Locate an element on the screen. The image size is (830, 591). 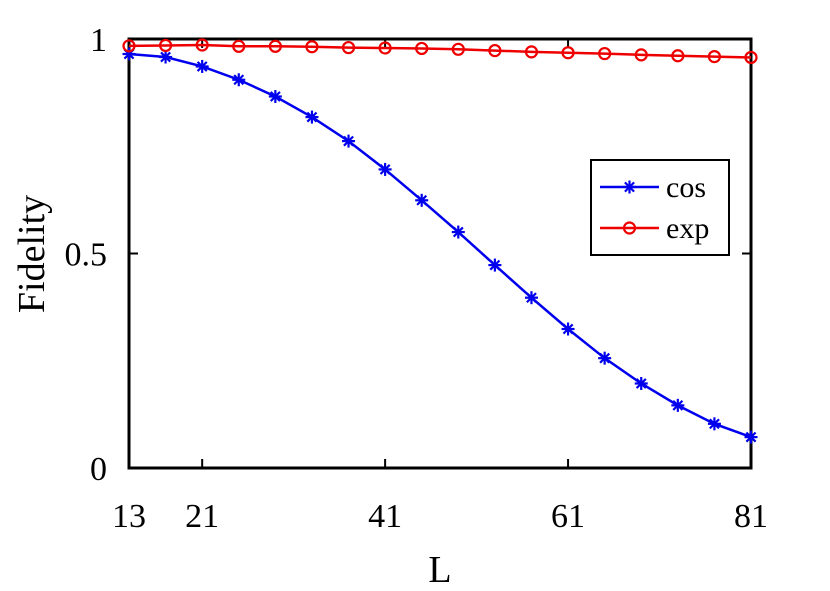
legend-label-cos: cos is located at coordinates (686, 187).